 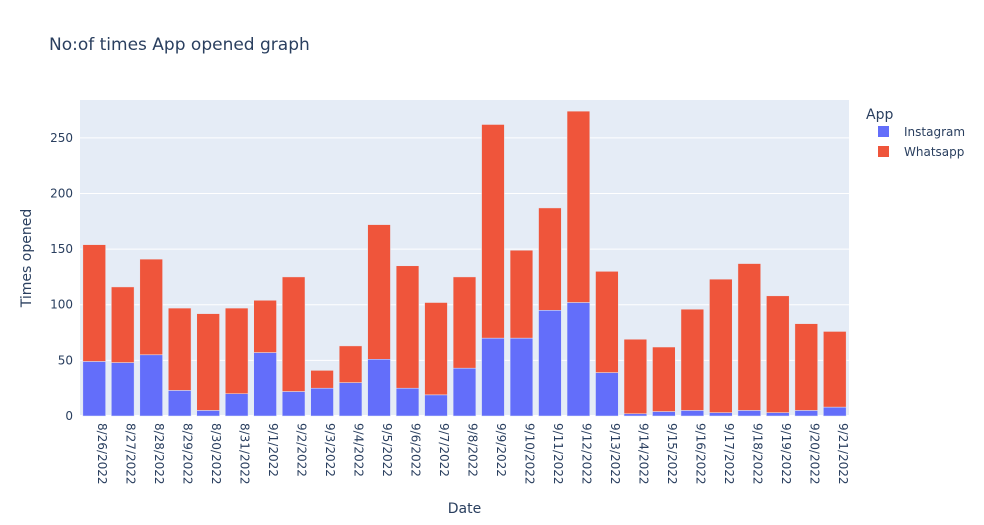 What do you see at coordinates (273, 450) in the screenshot?
I see `x-tick-label: 9/1/2022` at bounding box center [273, 450].